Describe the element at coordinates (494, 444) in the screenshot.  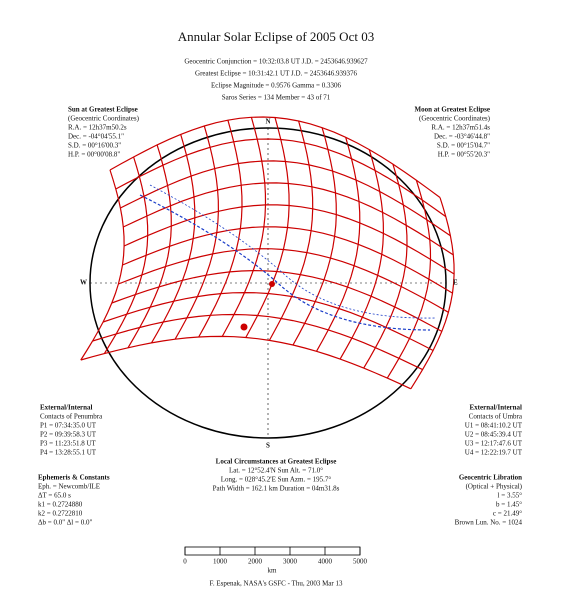
I see `panel-line: U3 = 12:17:47.6 UT` at that location.